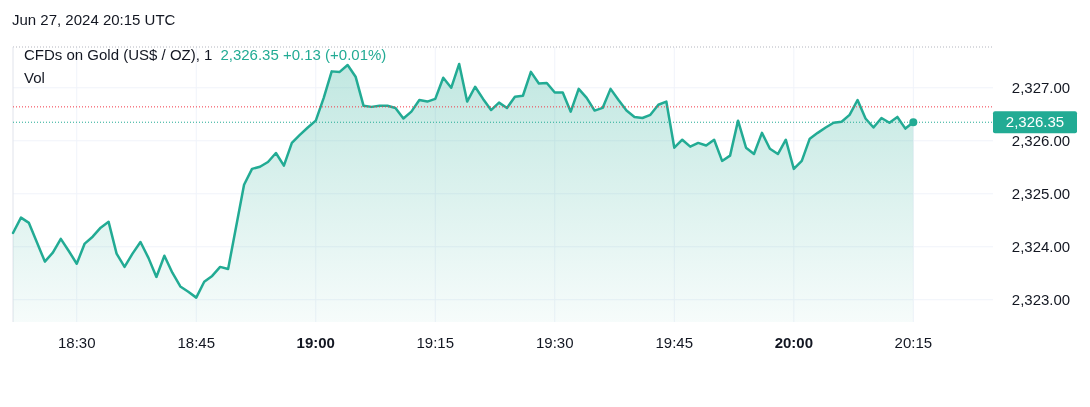 The height and width of the screenshot is (407, 1090). I want to click on x-tick-label: 18:30, so click(76, 342).